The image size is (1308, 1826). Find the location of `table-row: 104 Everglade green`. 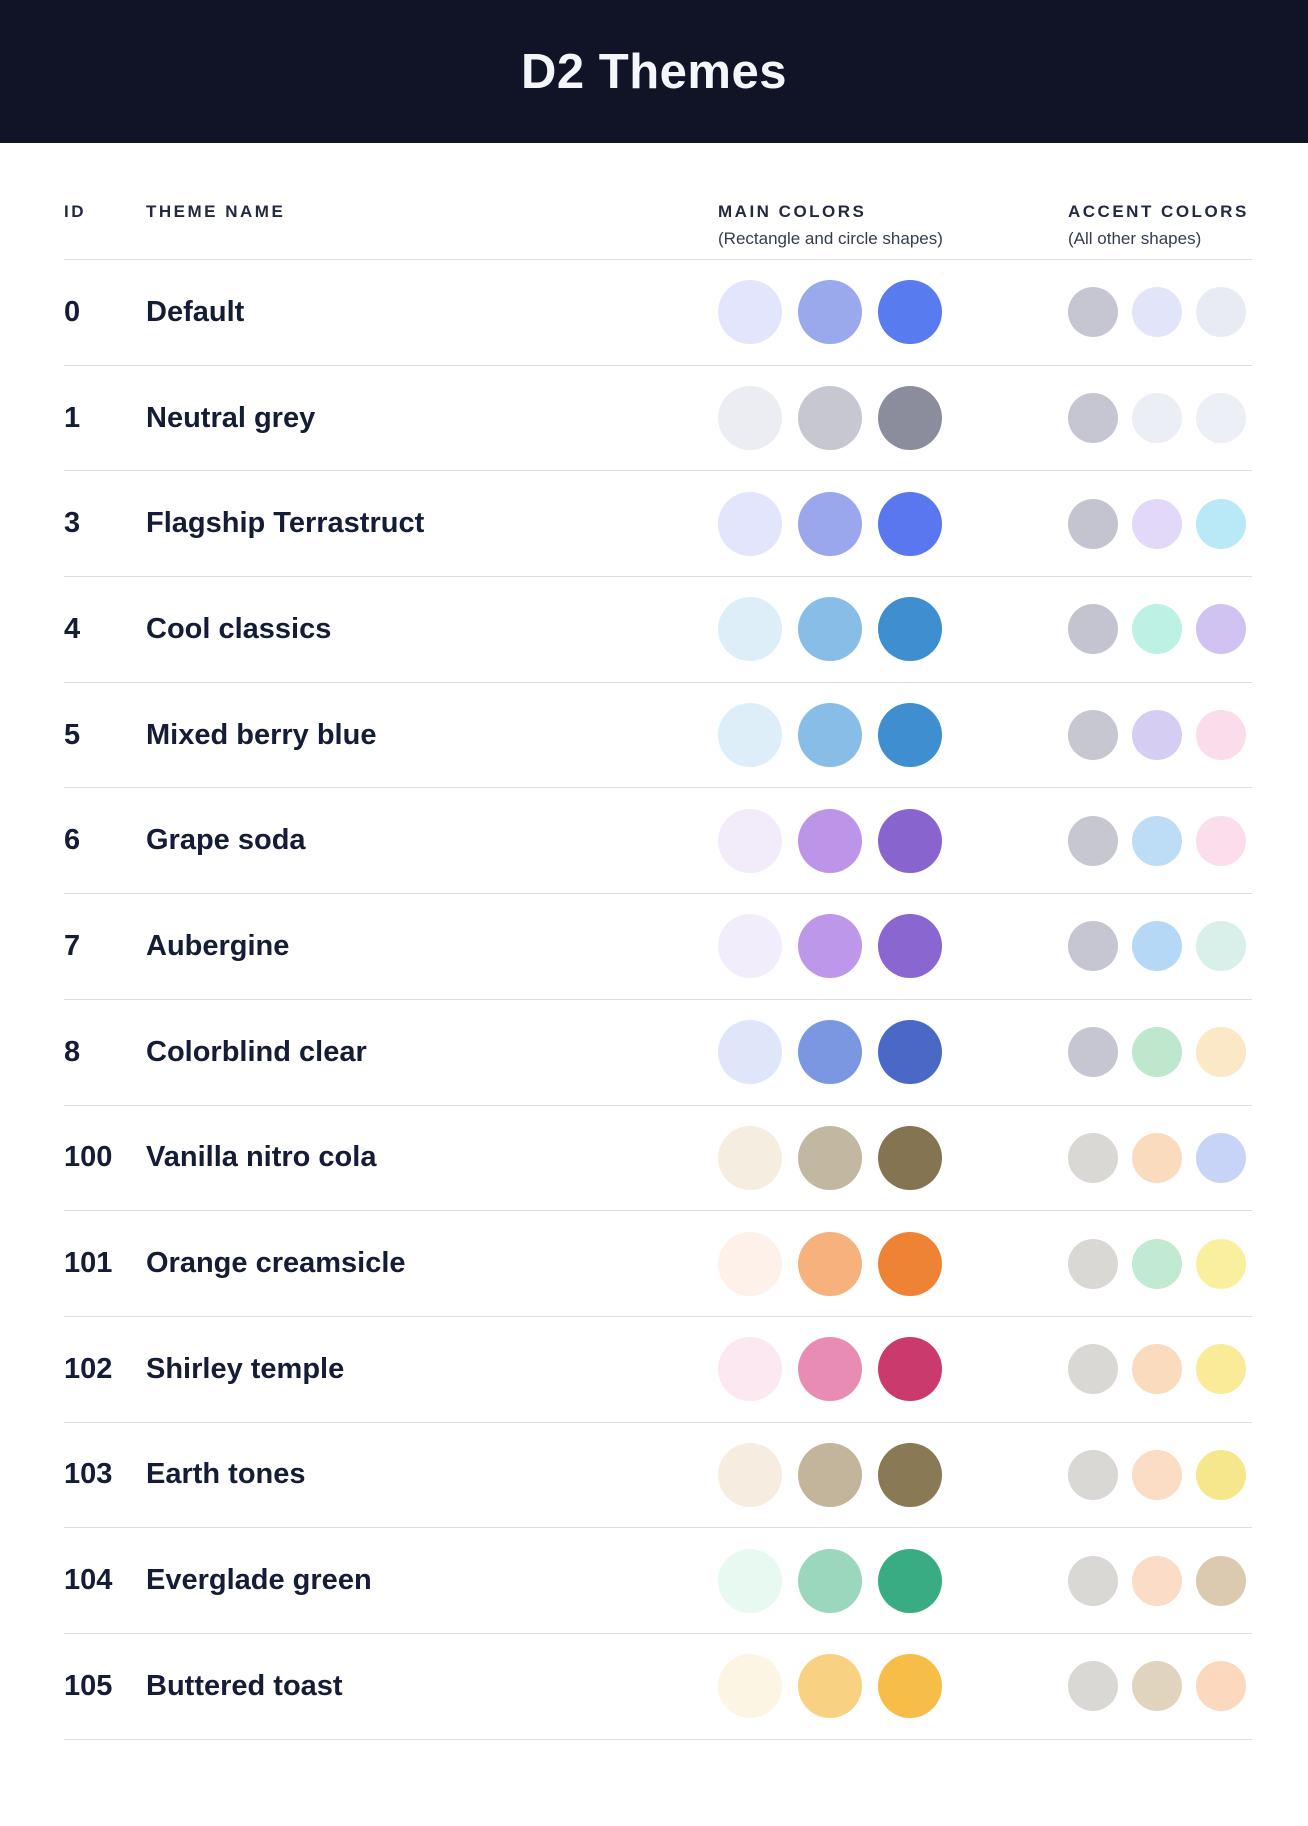

table-row: 104 Everglade green is located at coordinates (658, 1581).